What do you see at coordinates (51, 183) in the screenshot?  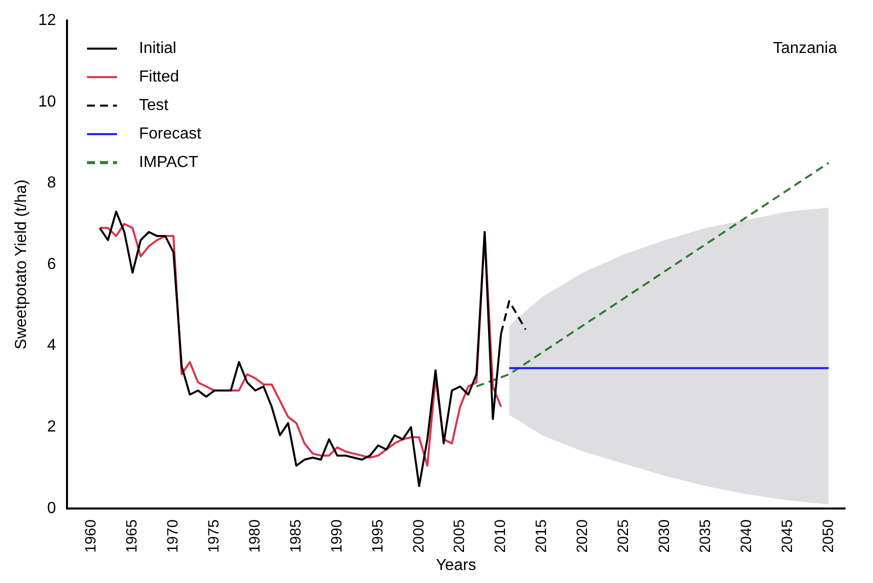 I see `y-tick-label: 8` at bounding box center [51, 183].